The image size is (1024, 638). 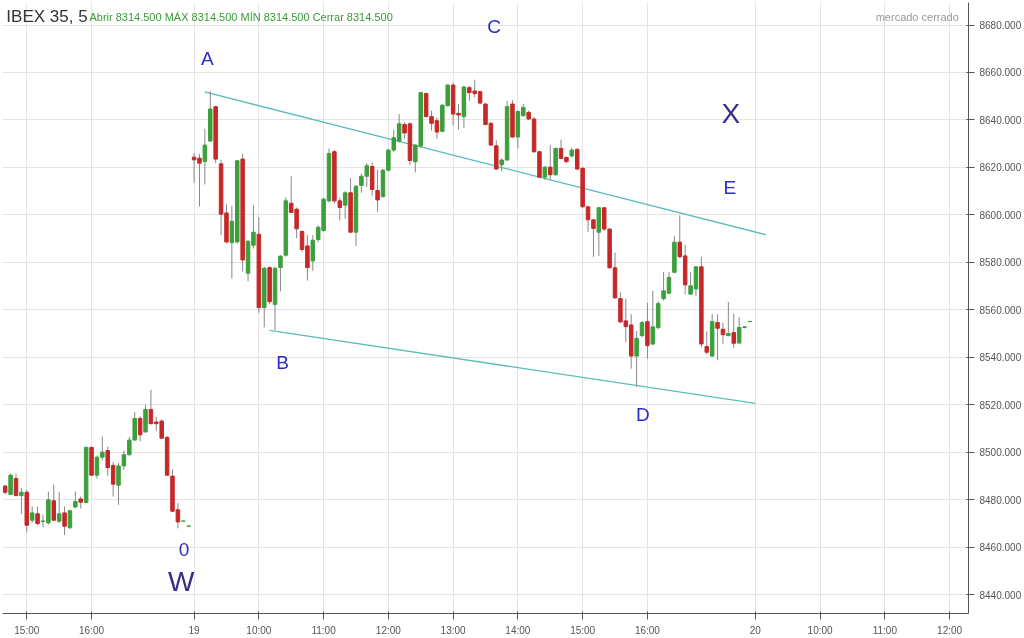 I want to click on y-tick-label: 8560.000, so click(x=1000, y=310).